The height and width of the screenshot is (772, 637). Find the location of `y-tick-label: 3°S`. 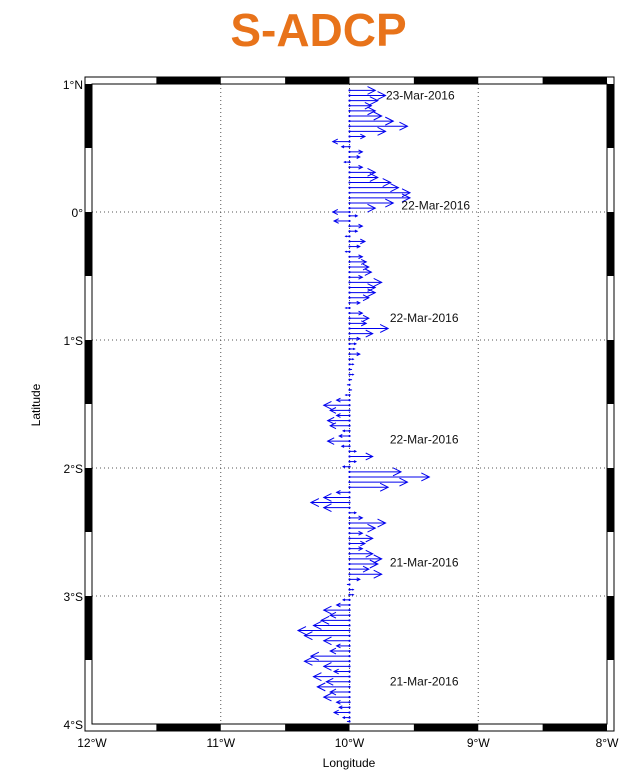

y-tick-label: 3°S is located at coordinates (73, 597).